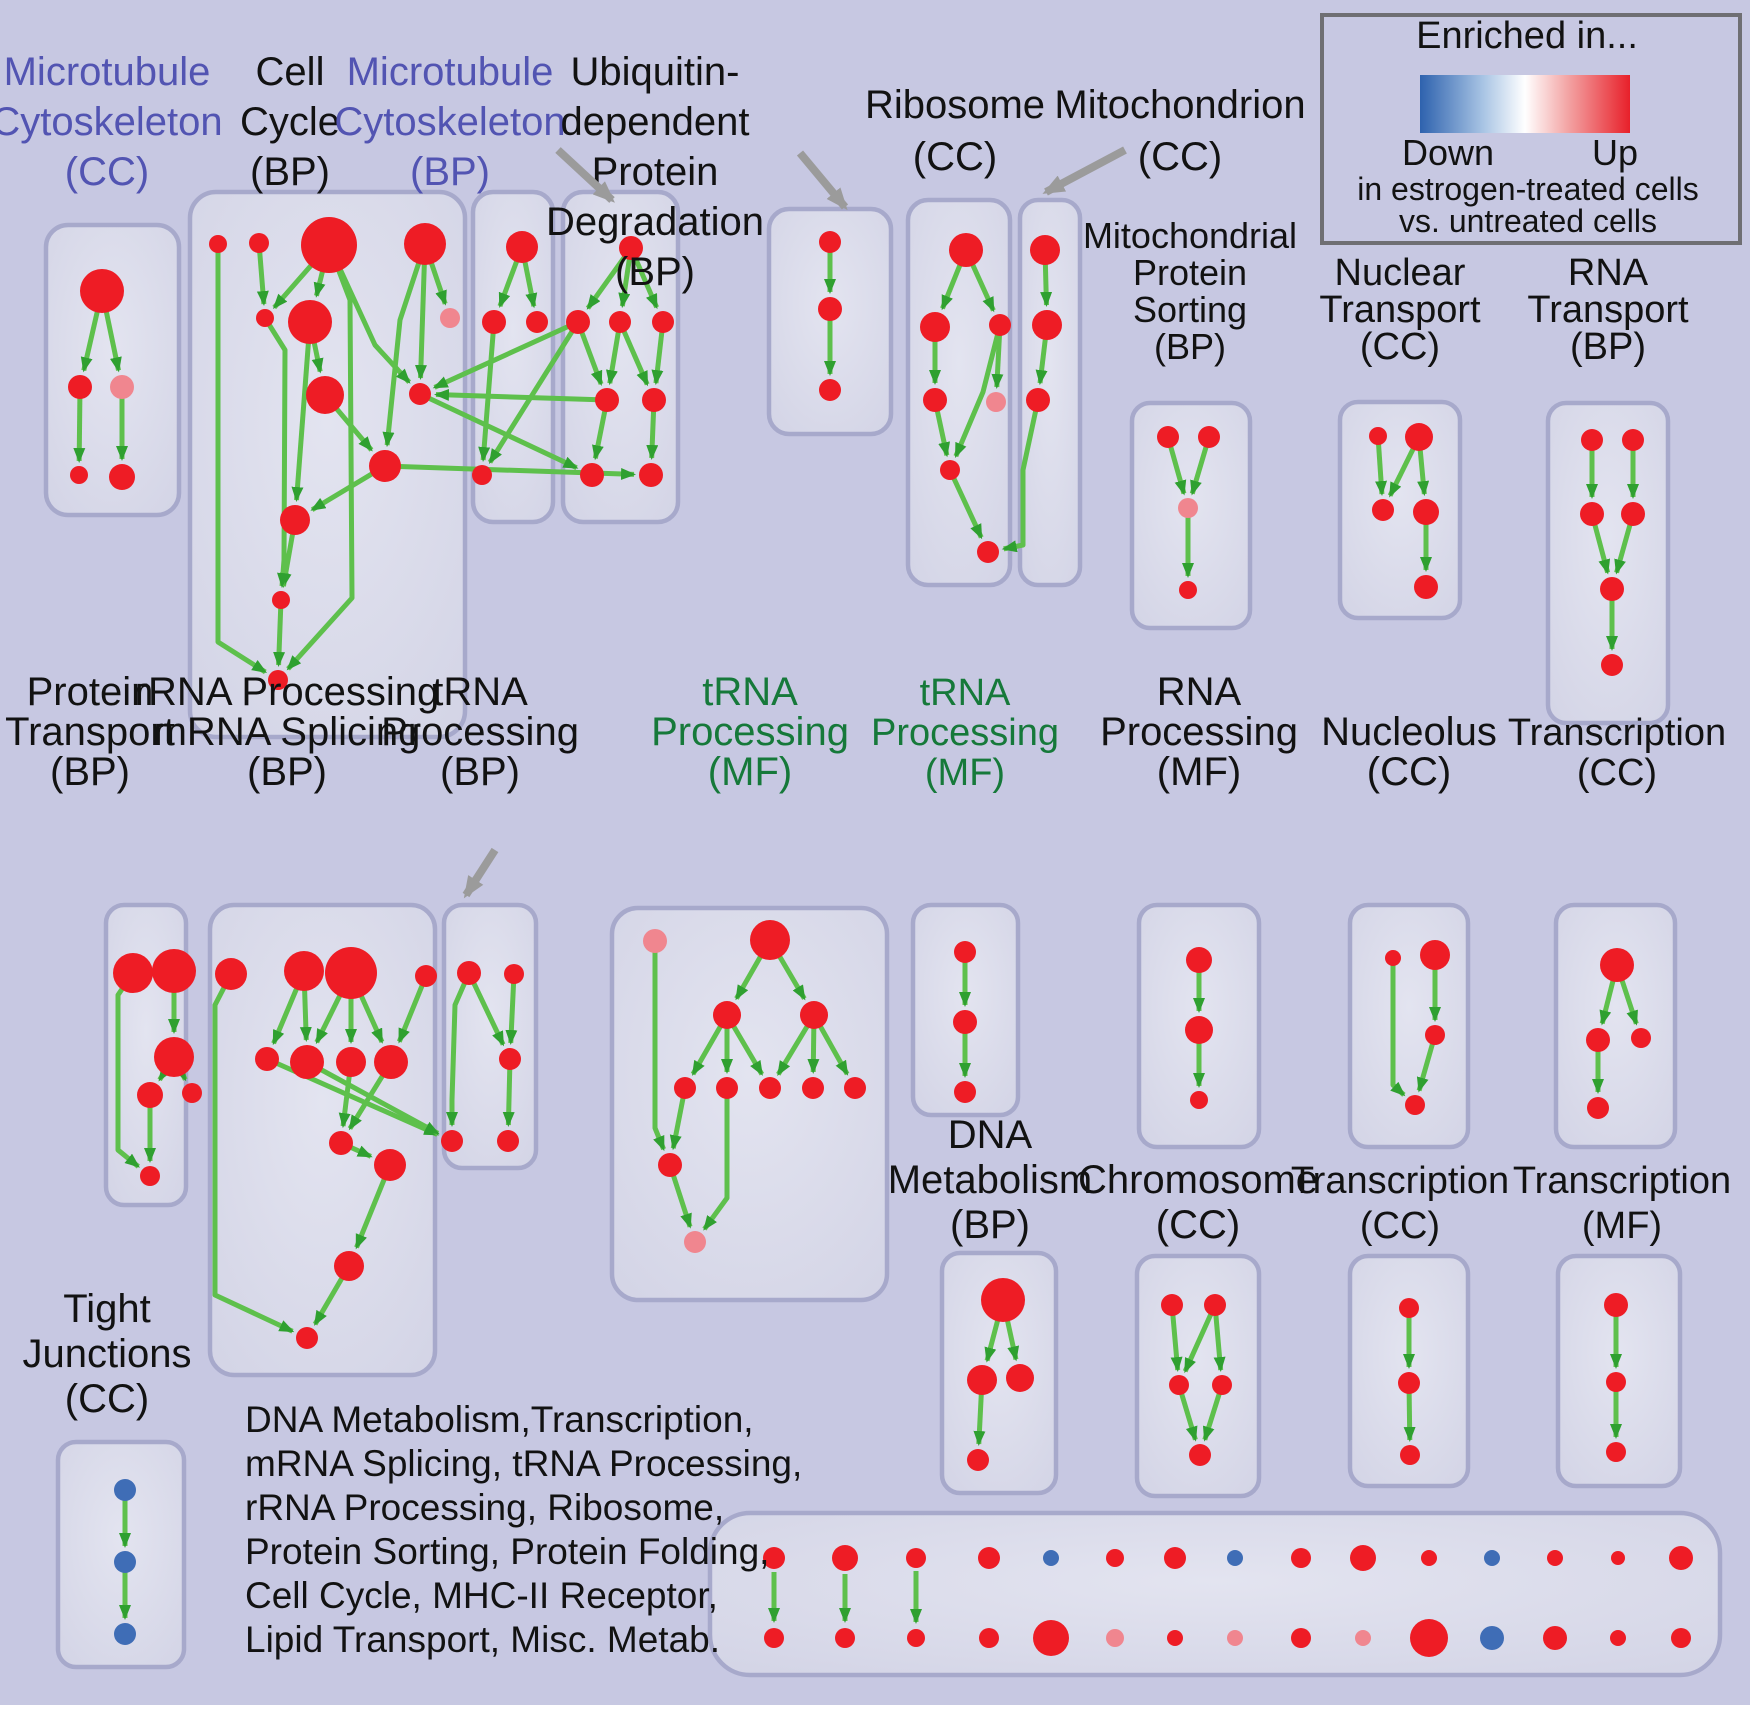 The height and width of the screenshot is (1715, 1750). What do you see at coordinates (1528, 189) in the screenshot?
I see `legend-caption-line1: in estrogen-treated cells` at bounding box center [1528, 189].